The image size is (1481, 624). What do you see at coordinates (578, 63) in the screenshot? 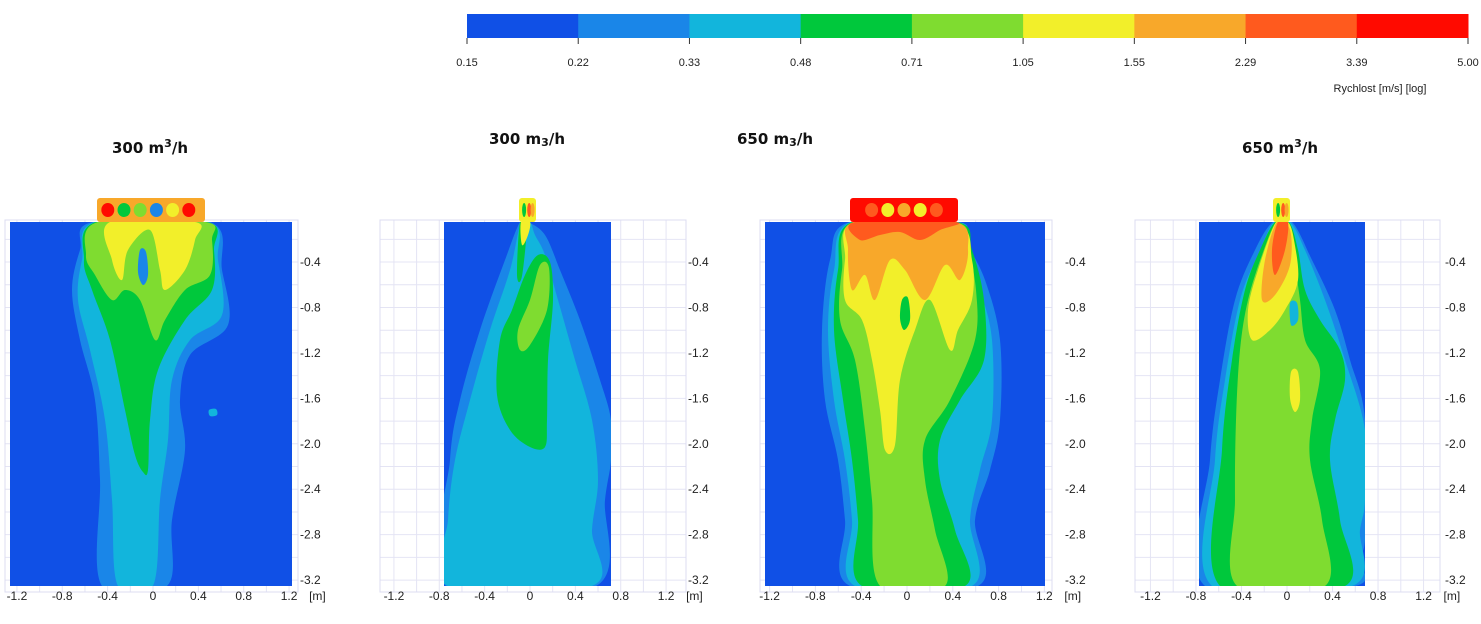
I see `colorbar-tick-label: 0.22` at bounding box center [578, 63].